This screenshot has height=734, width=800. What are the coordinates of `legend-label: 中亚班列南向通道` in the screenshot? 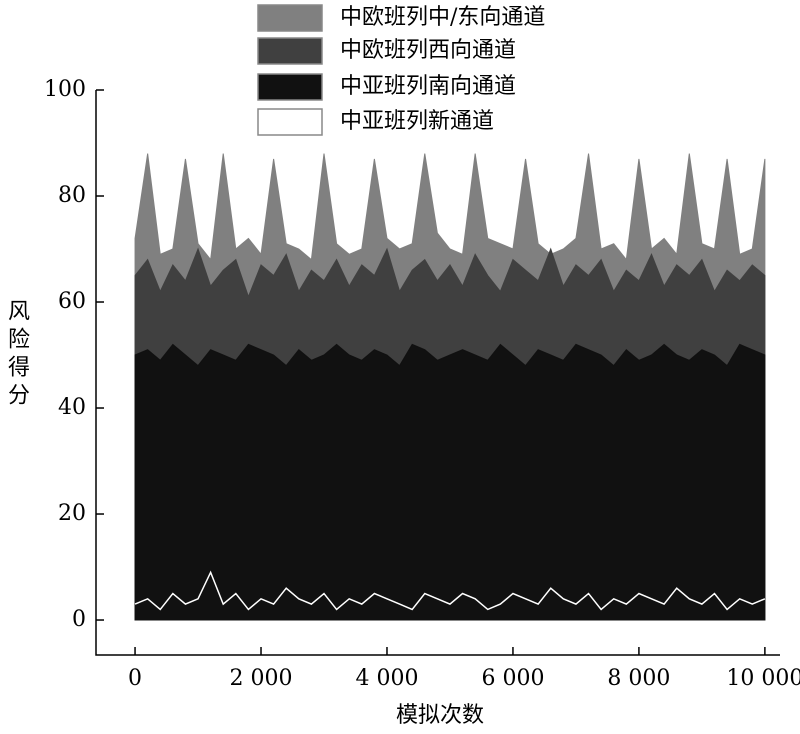 It's located at (428, 86).